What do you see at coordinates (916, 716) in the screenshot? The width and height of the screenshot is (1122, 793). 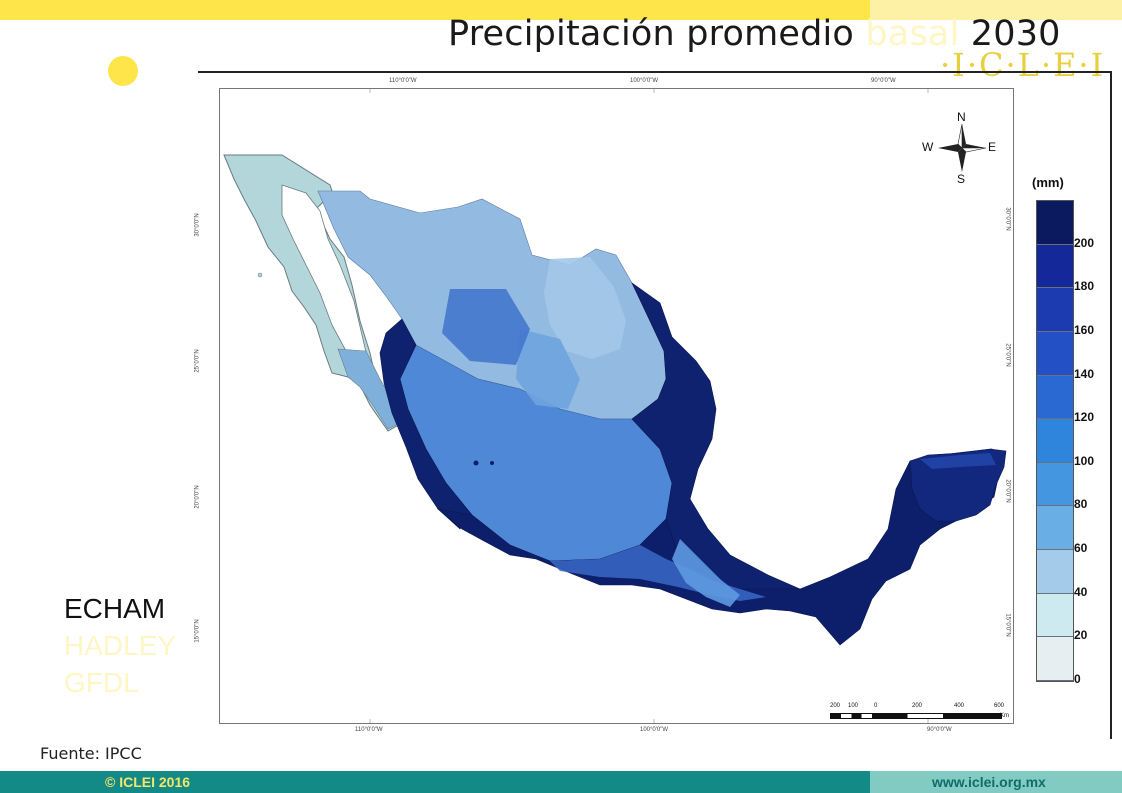 I see `scale-bar-graphic` at bounding box center [916, 716].